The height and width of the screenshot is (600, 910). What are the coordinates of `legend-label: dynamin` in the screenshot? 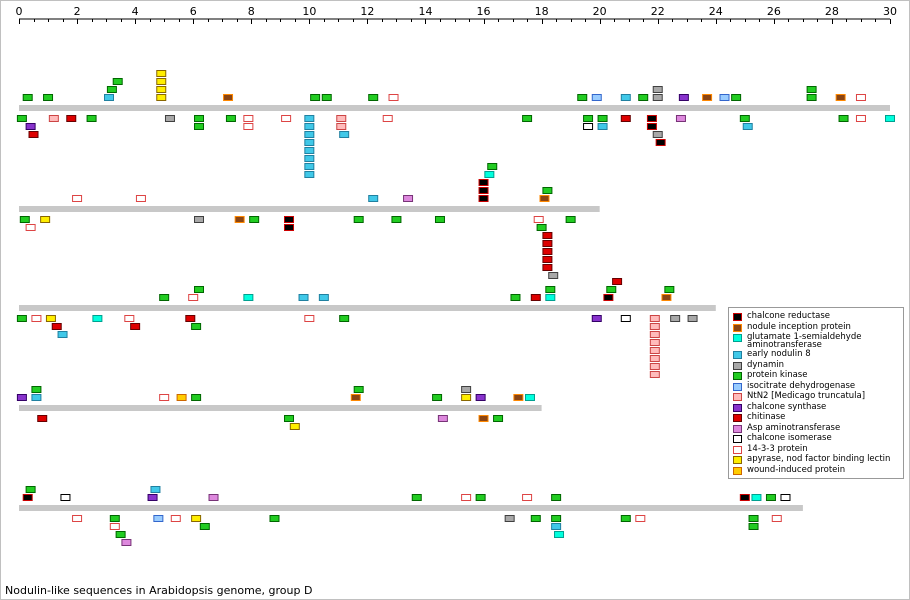 It's located at (766, 364).